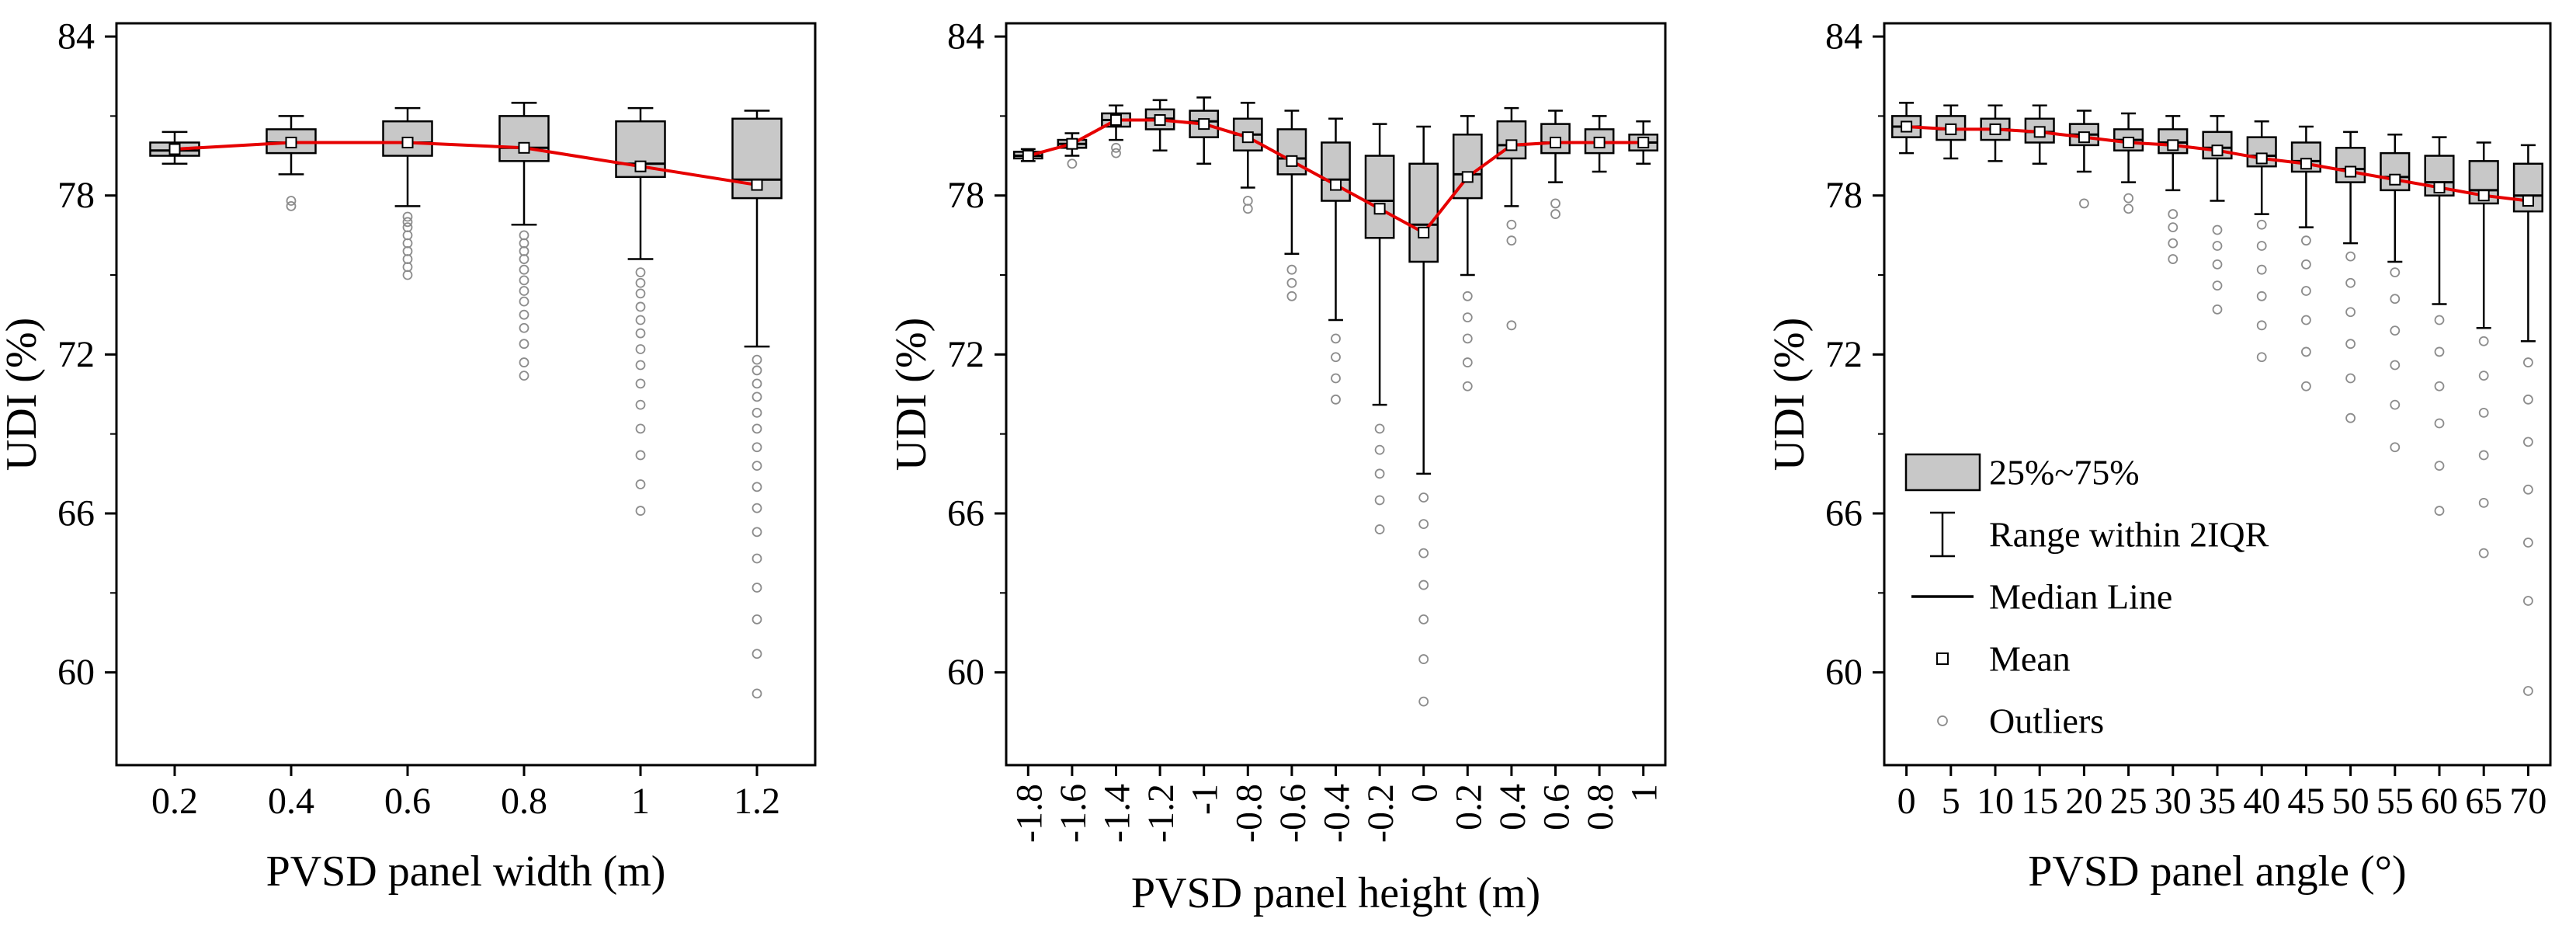  I want to click on legend-label: Outliers, so click(2046, 721).